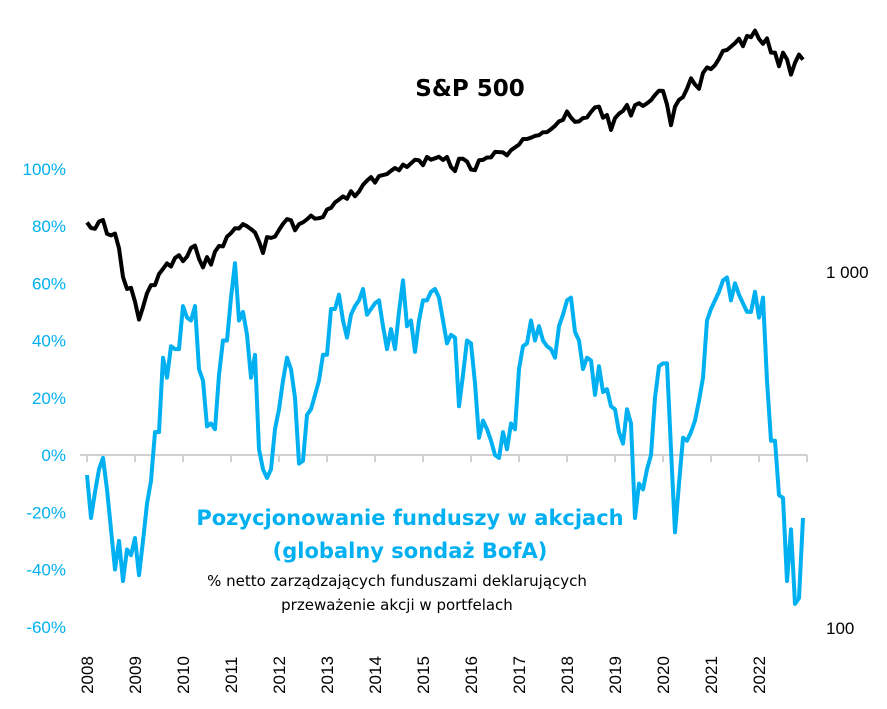 This screenshot has width=887, height=709. What do you see at coordinates (46, 512) in the screenshot?
I see `left-tick-label: -20%` at bounding box center [46, 512].